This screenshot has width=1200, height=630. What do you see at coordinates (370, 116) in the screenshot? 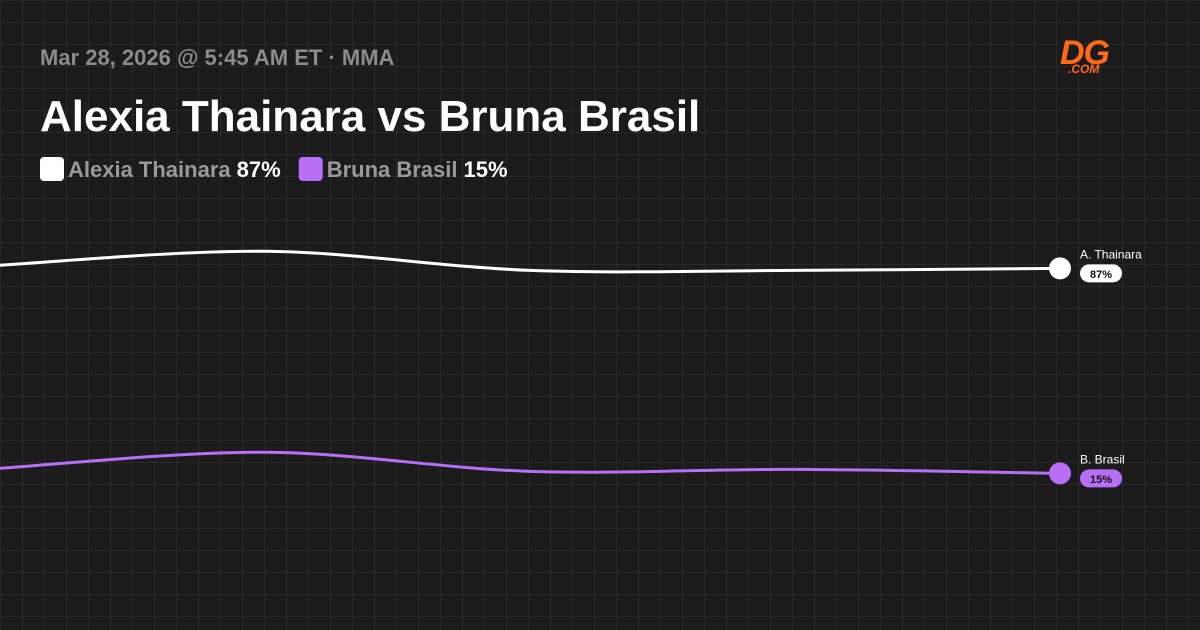
I see `chart-title: Alexia Thainara vs Bruna Brasil` at bounding box center [370, 116].